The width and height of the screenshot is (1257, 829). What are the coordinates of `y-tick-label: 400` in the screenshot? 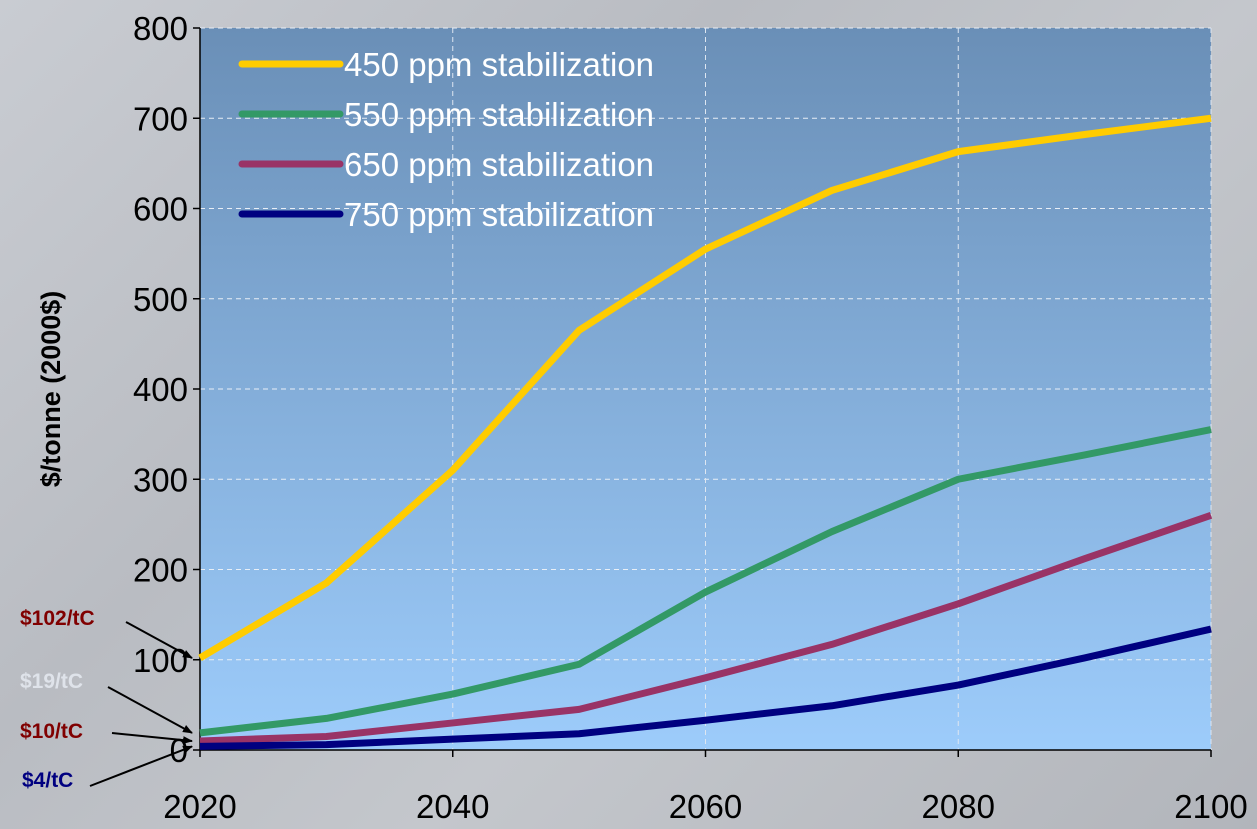 It's located at (160, 389).